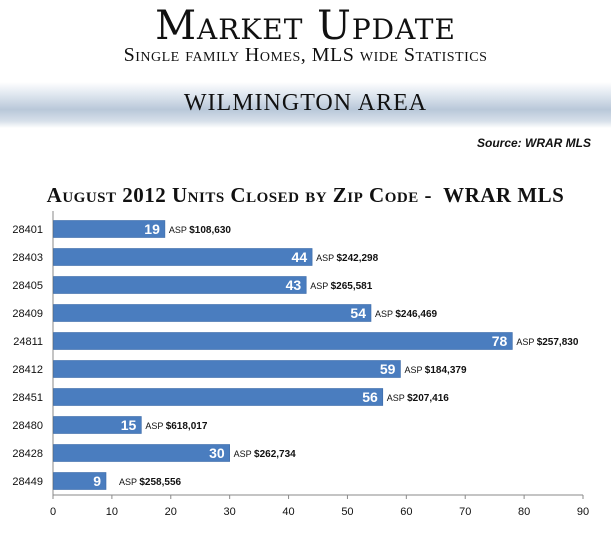 This screenshot has width=611, height=534. Describe the element at coordinates (27, 230) in the screenshot. I see `category-label: 28401` at that location.